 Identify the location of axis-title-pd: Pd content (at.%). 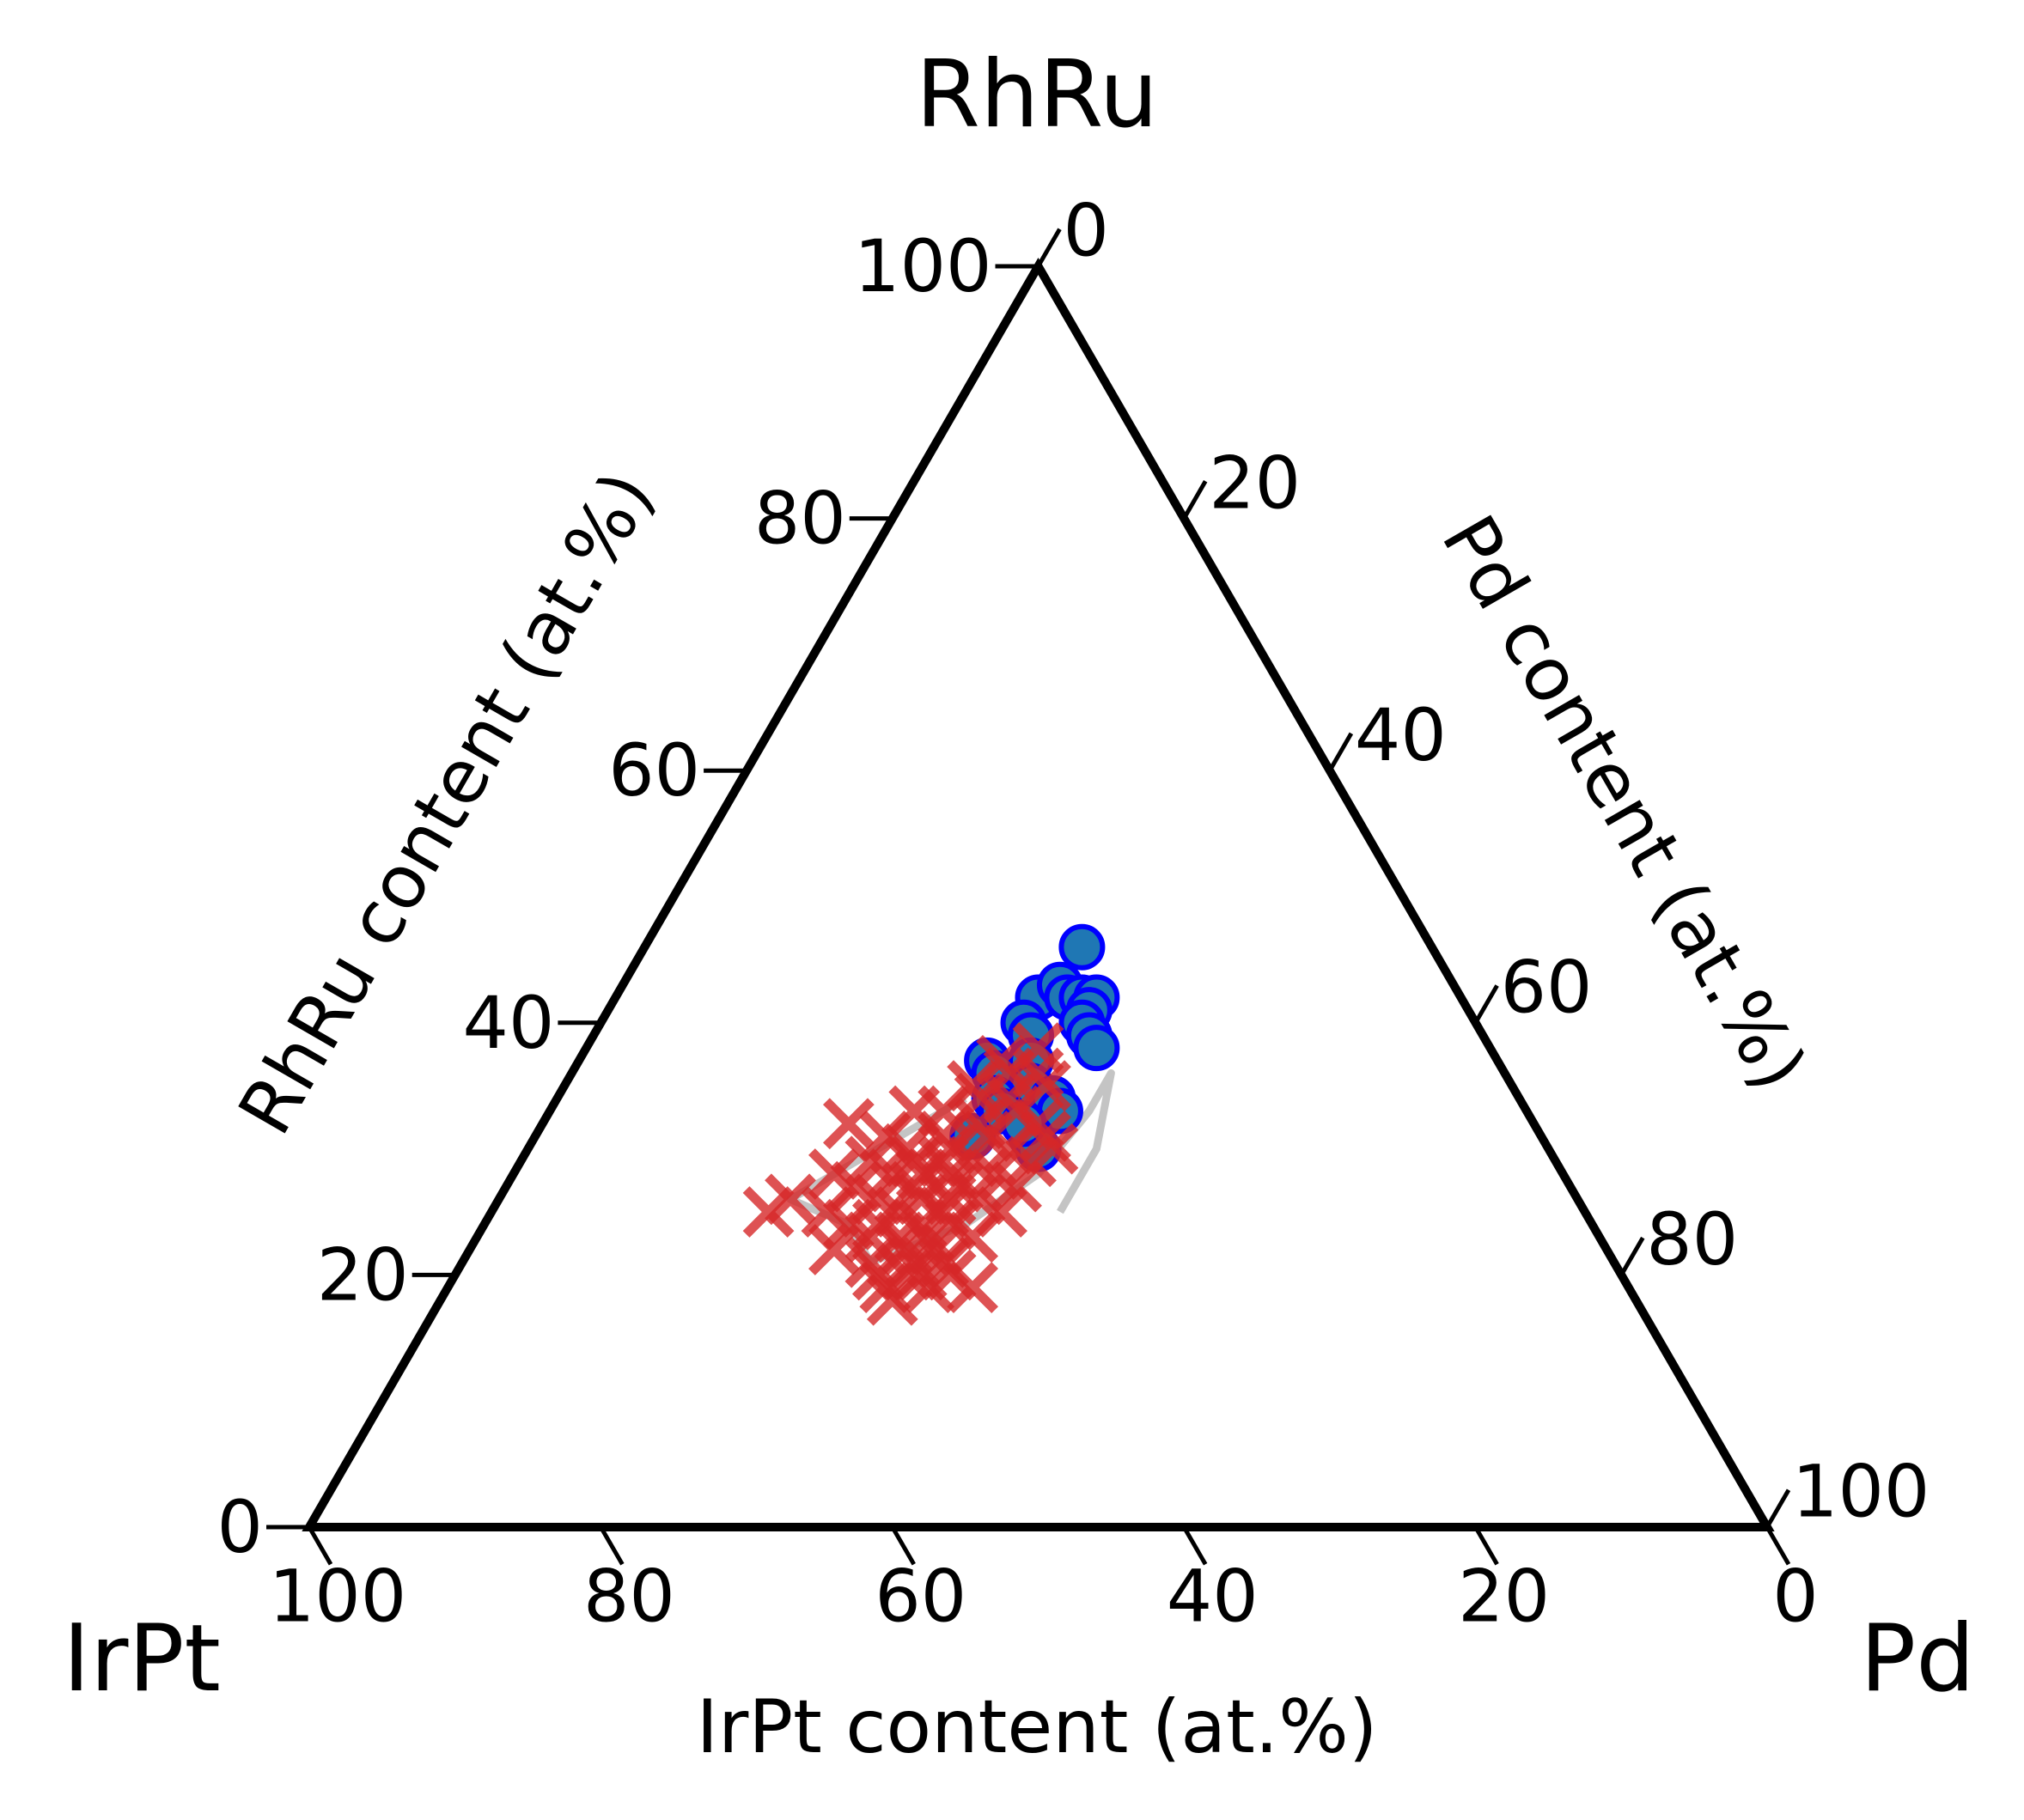
(1623, 804).